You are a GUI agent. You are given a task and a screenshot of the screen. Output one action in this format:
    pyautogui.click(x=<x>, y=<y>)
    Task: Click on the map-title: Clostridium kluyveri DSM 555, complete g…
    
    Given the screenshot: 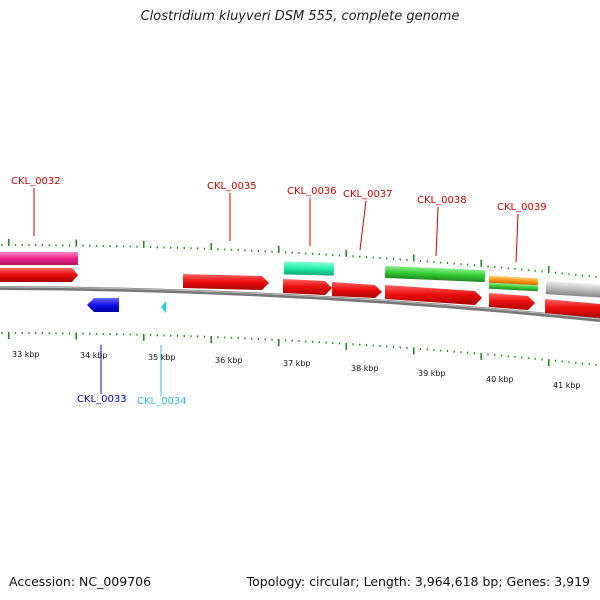 What is the action you would take?
    pyautogui.click(x=300, y=16)
    